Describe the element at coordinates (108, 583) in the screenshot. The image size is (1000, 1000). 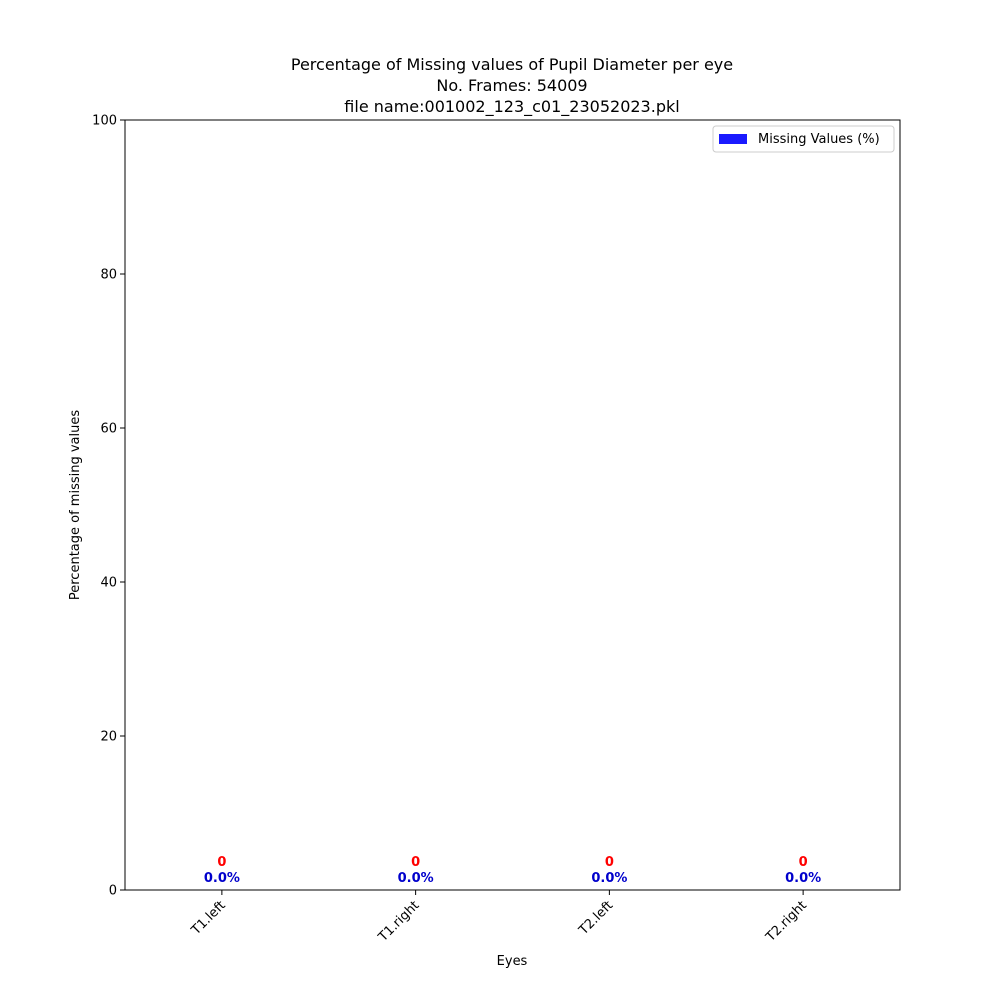
I see `y-tick-label: 40` at that location.